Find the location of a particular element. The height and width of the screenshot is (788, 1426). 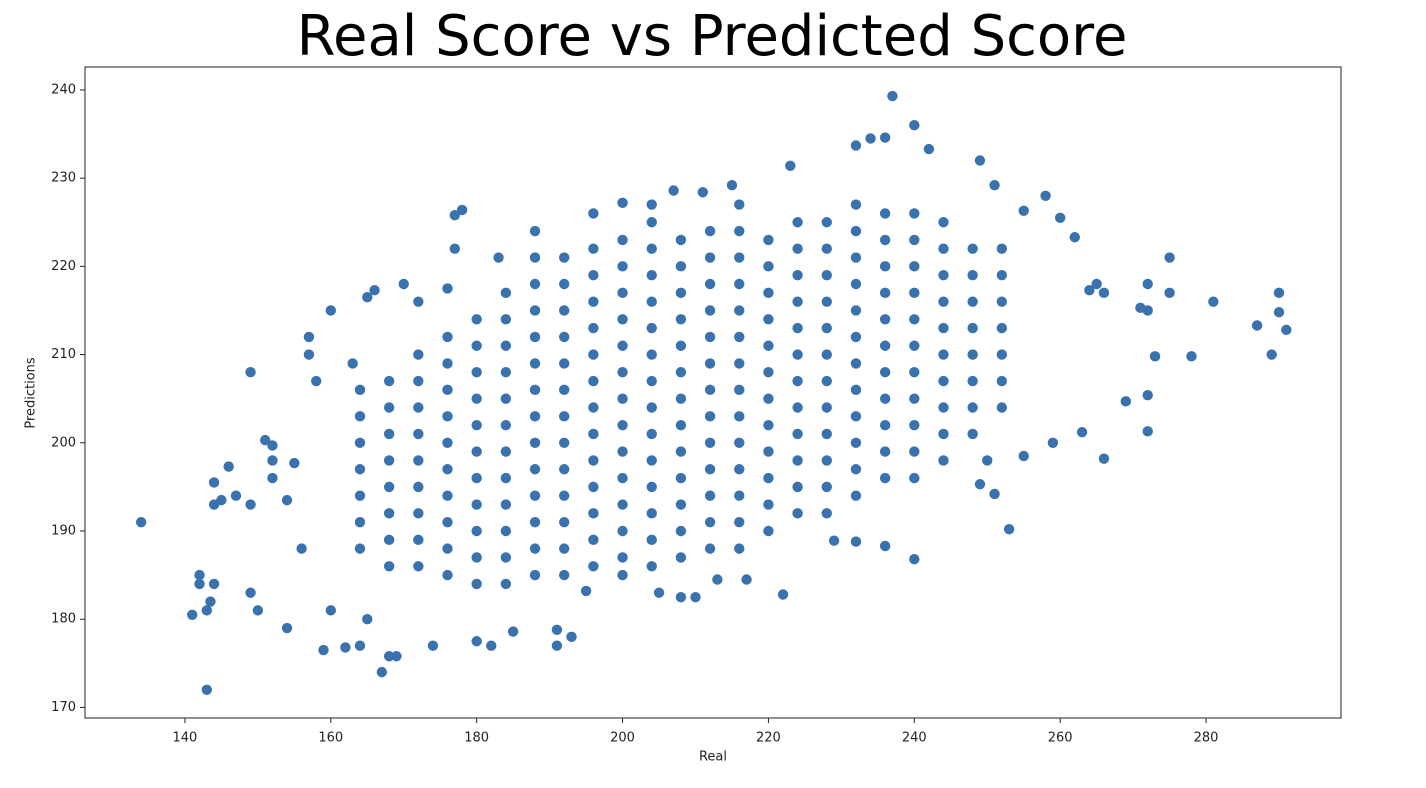

chart-title: Real Score vs Predicted Score is located at coordinates (712, 36).